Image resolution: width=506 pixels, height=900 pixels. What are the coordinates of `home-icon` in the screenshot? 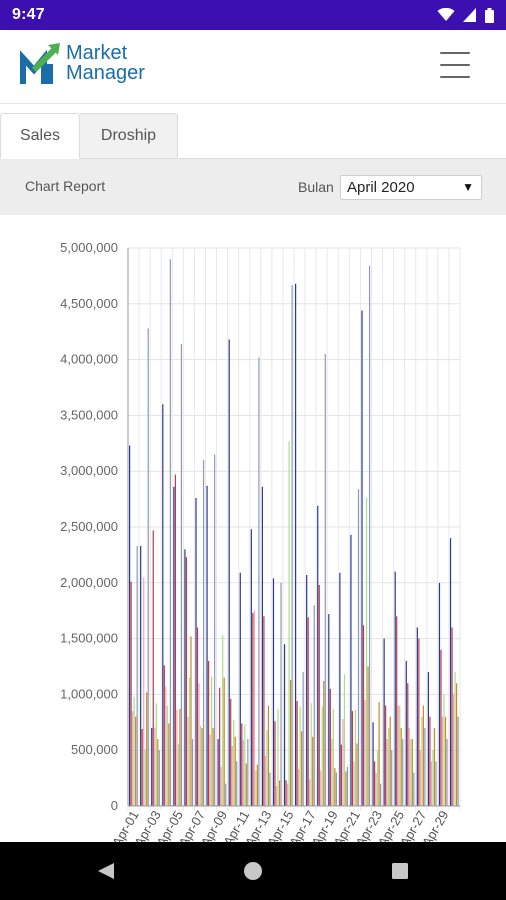 It's located at (253, 871).